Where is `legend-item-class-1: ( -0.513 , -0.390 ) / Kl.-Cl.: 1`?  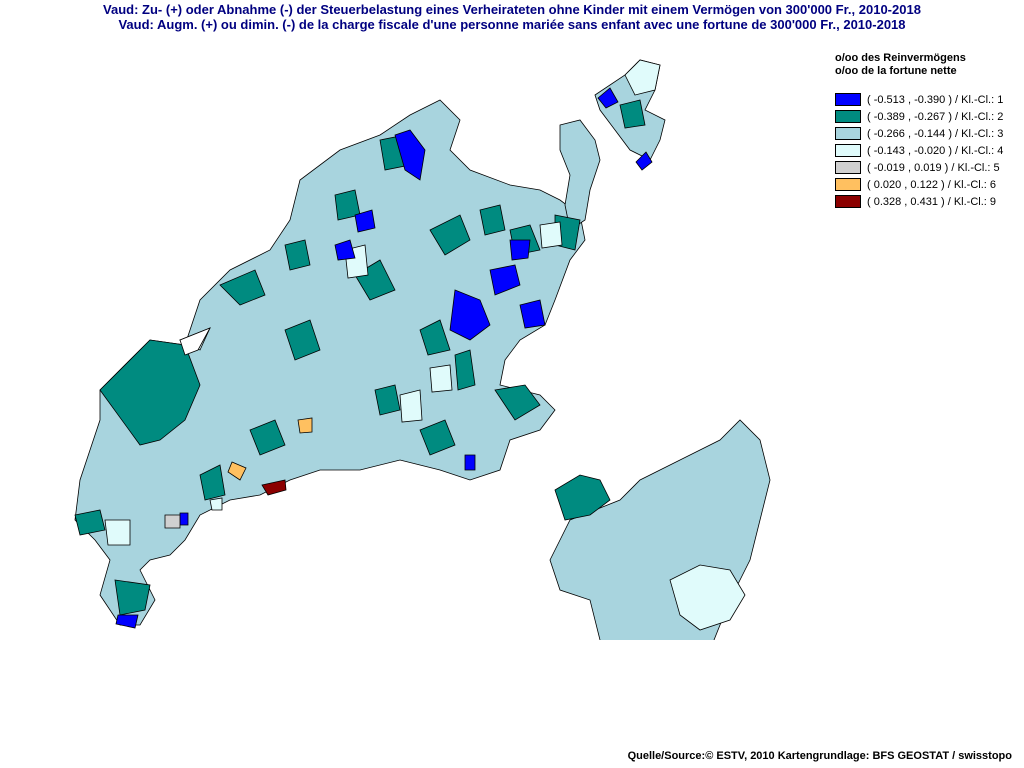
legend-item-class-1: ( -0.513 , -0.390 ) / Kl.-Cl.: 1 is located at coordinates (919, 99).